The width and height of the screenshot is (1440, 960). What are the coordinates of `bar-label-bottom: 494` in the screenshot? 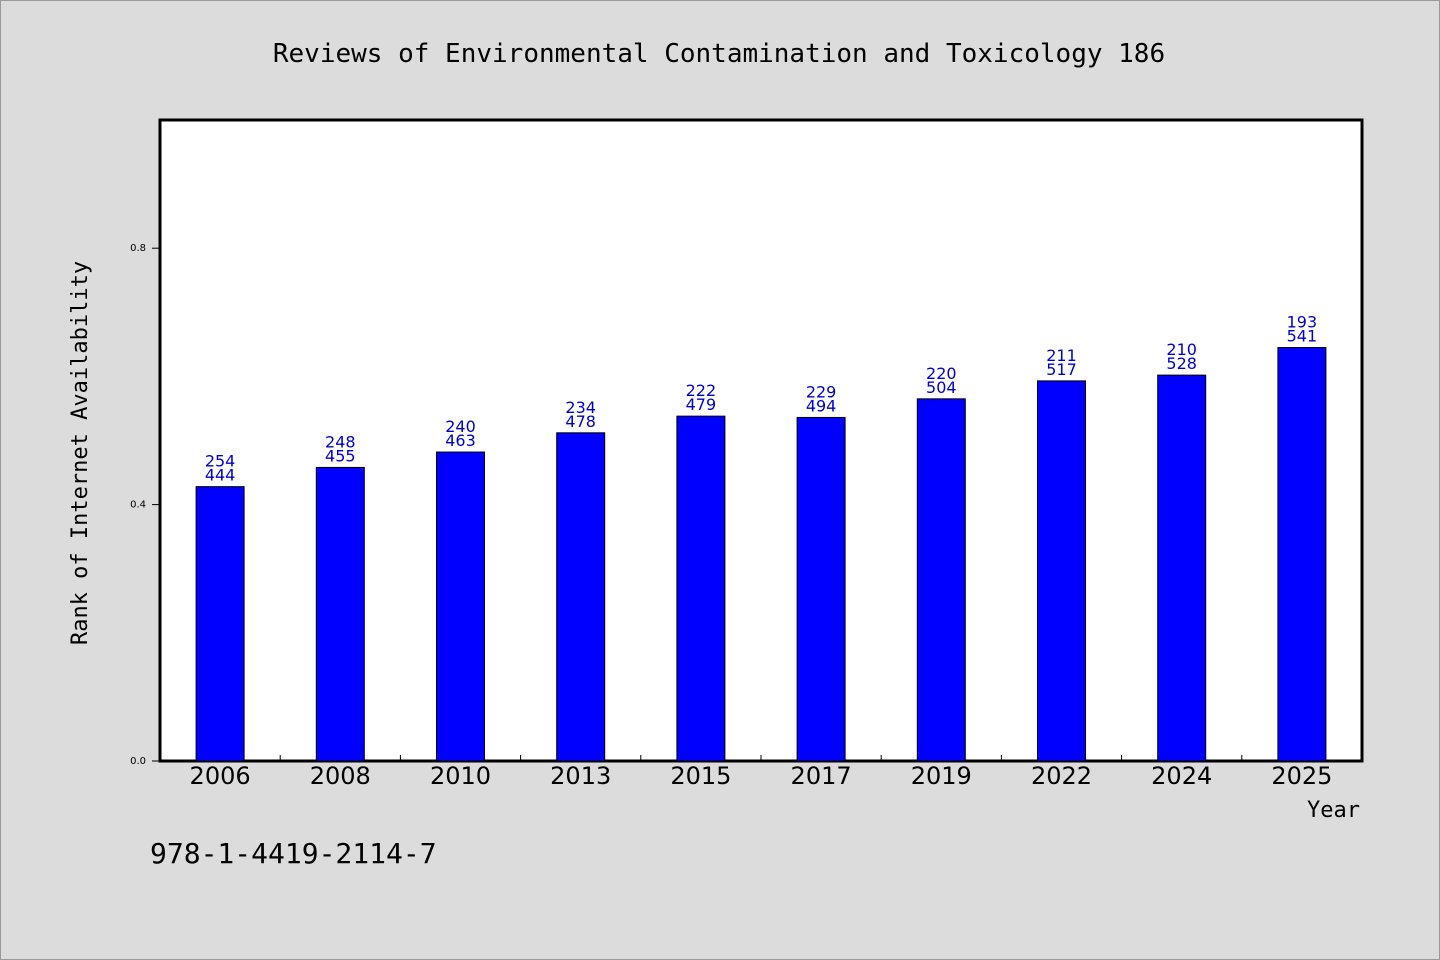 It's located at (821, 405).